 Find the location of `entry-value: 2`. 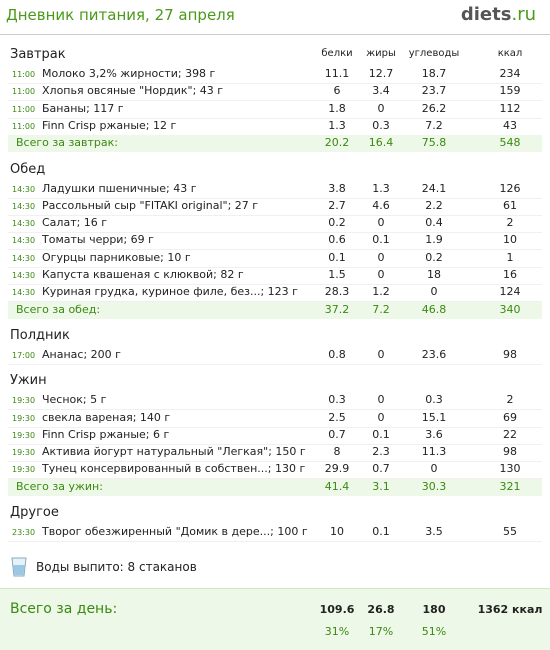

entry-value: 2 is located at coordinates (510, 400).